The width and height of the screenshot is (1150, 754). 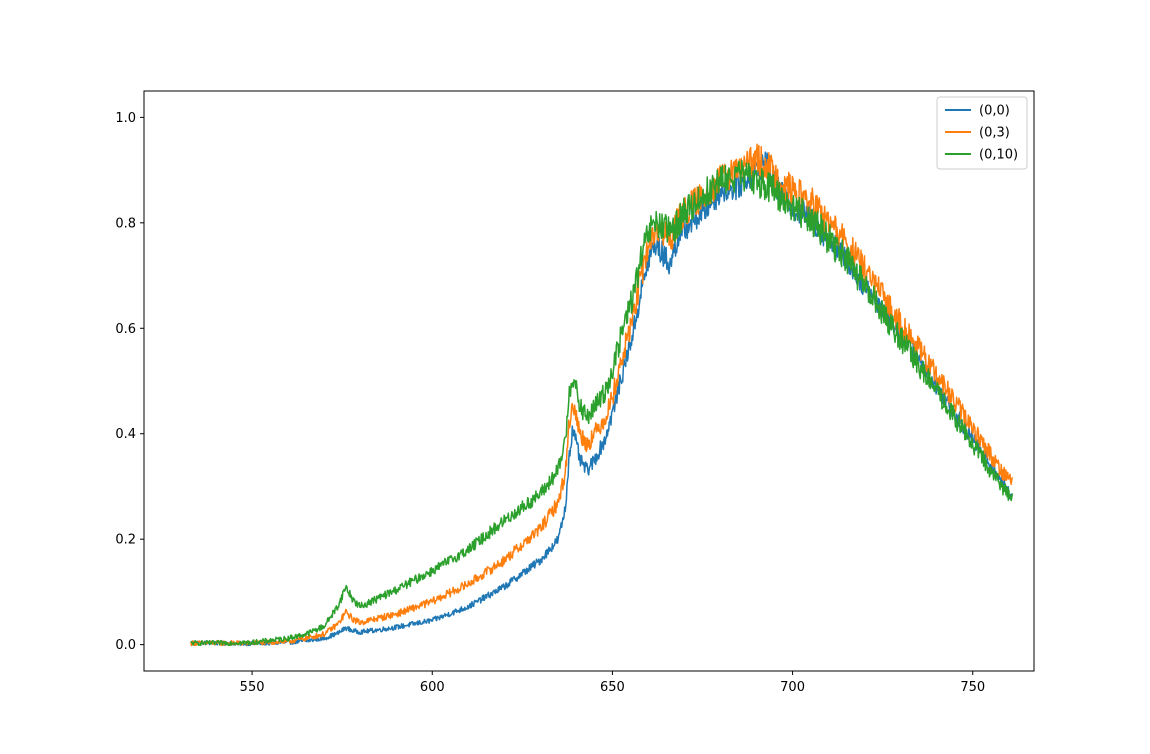 I want to click on y-tick-label: 1.0, so click(x=125, y=118).